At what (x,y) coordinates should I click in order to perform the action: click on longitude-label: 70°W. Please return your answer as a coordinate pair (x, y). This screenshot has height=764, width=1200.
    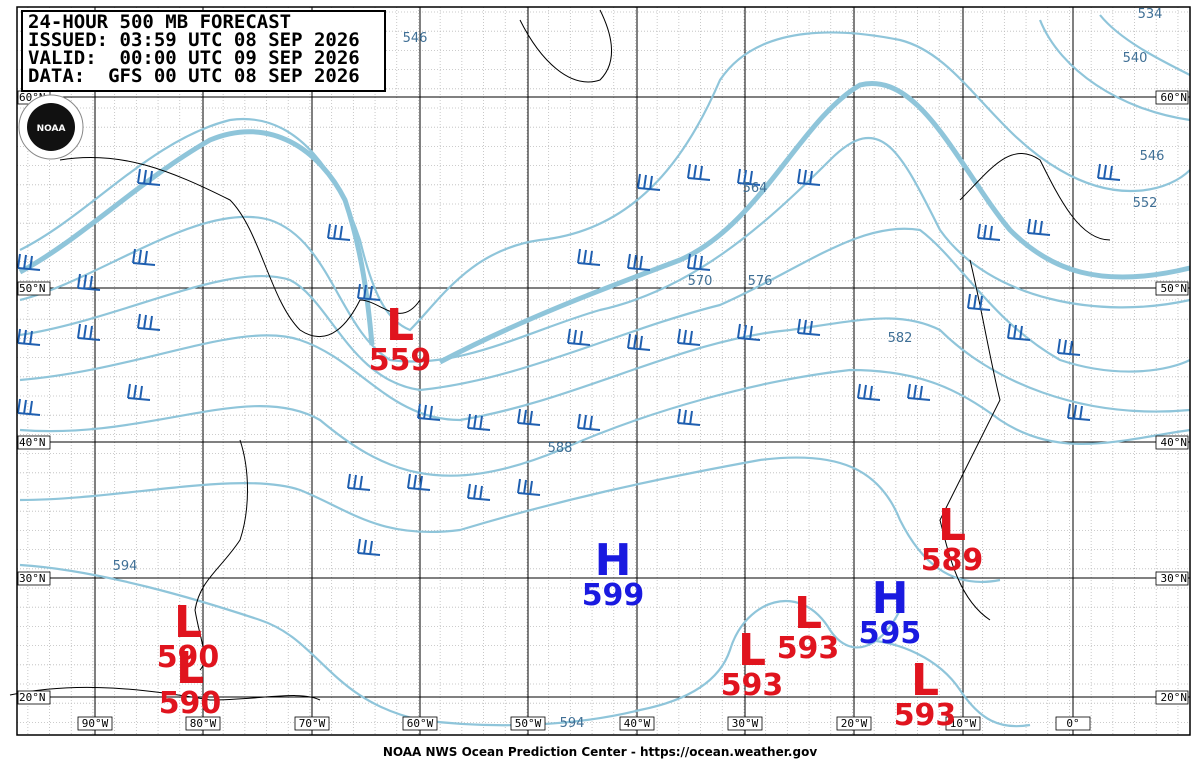
    Looking at the image, I should click on (312, 723).